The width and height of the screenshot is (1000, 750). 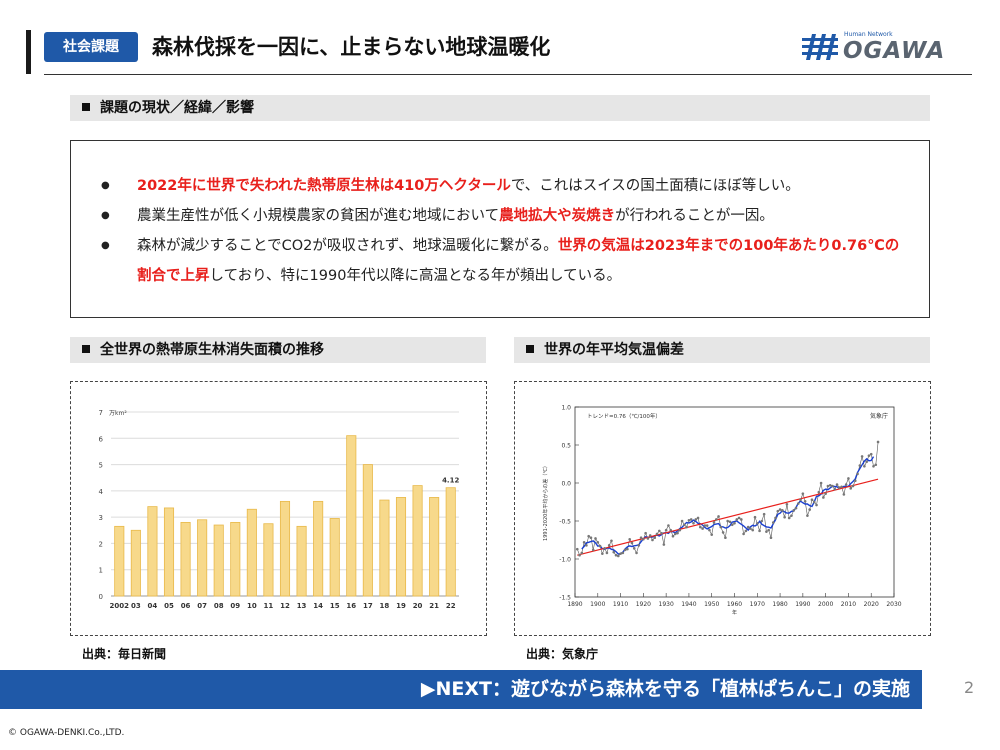 I want to click on y-tick-label: -1.0, so click(x=565, y=560).